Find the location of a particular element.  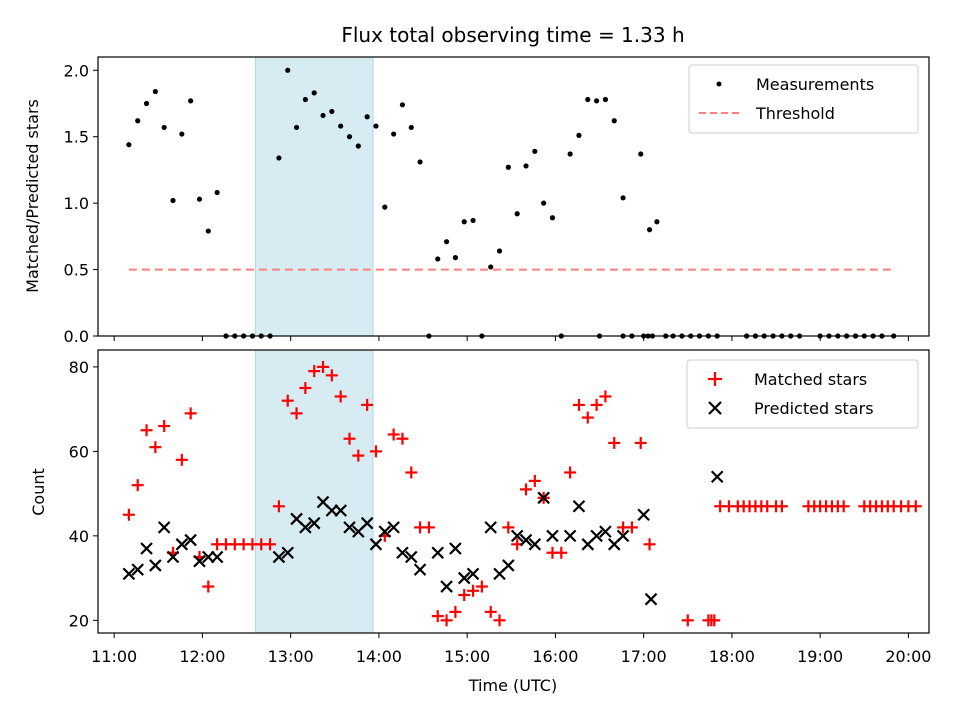

bottom-x-tick-label: 19:00 is located at coordinates (820, 656).